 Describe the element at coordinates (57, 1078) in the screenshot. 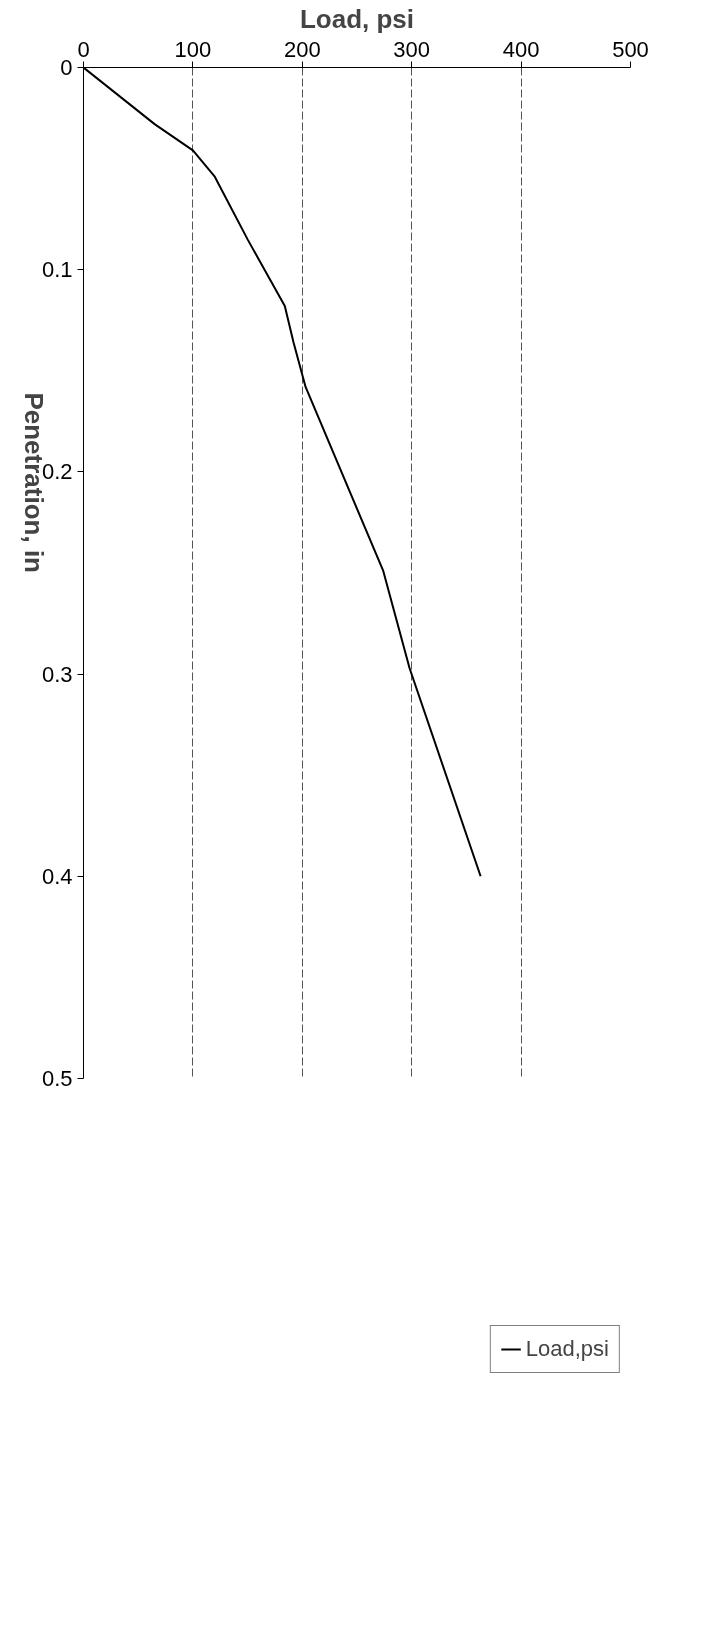

I see `y-tick-label: 0.5` at that location.